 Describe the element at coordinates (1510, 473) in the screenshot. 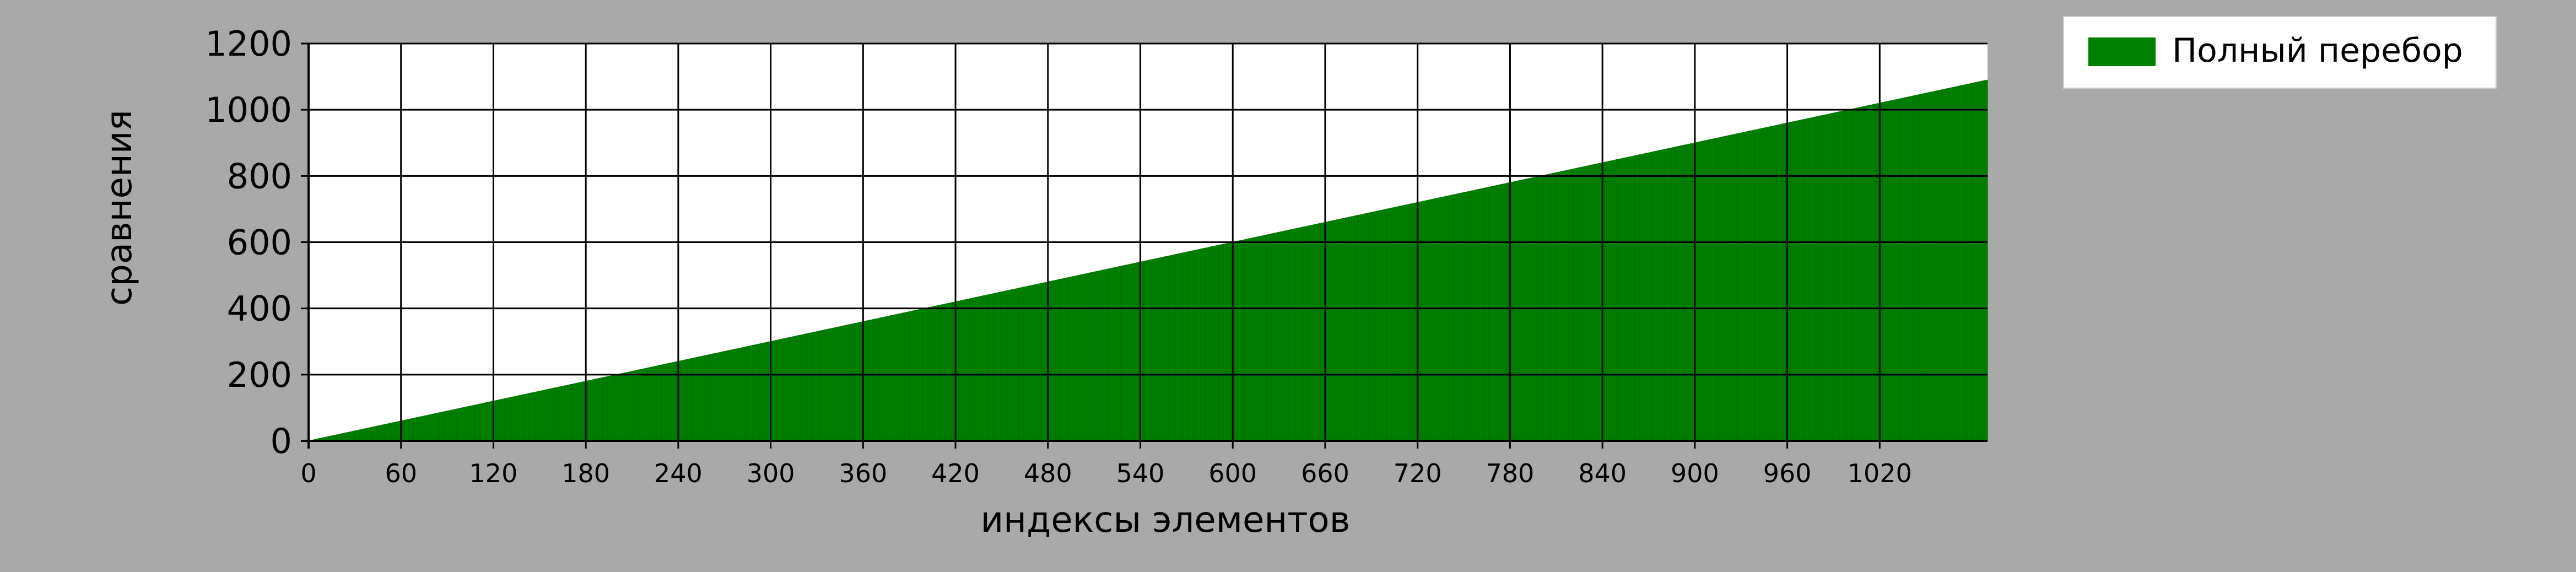

I see `x-tick-label: 780` at that location.